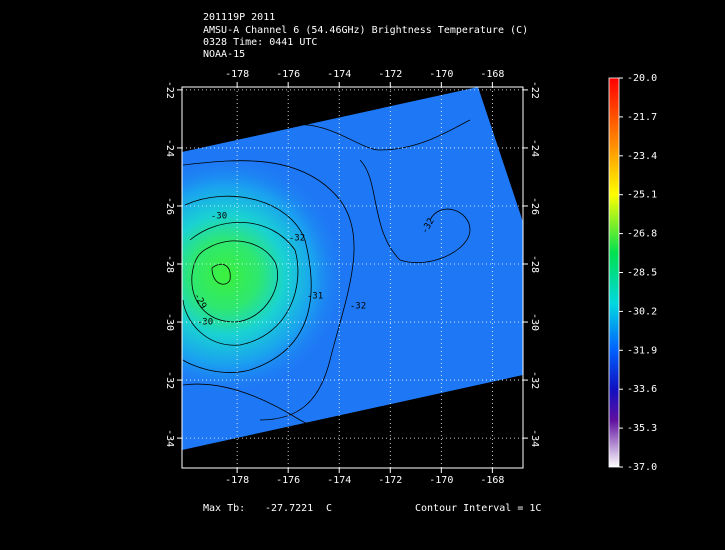 Image resolution: width=725 pixels, height=550 pixels. I want to click on max-label: Max Tb:, so click(224, 508).